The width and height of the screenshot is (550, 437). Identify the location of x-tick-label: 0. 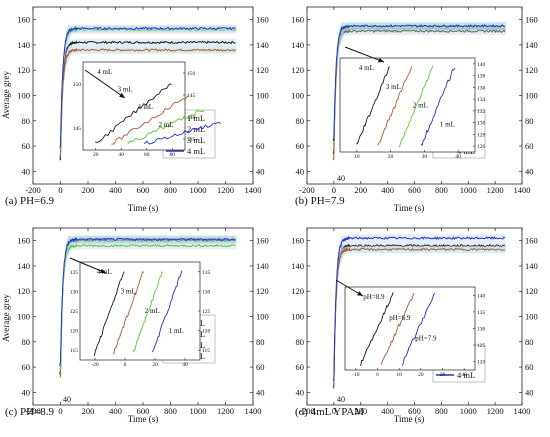
(60, 411).